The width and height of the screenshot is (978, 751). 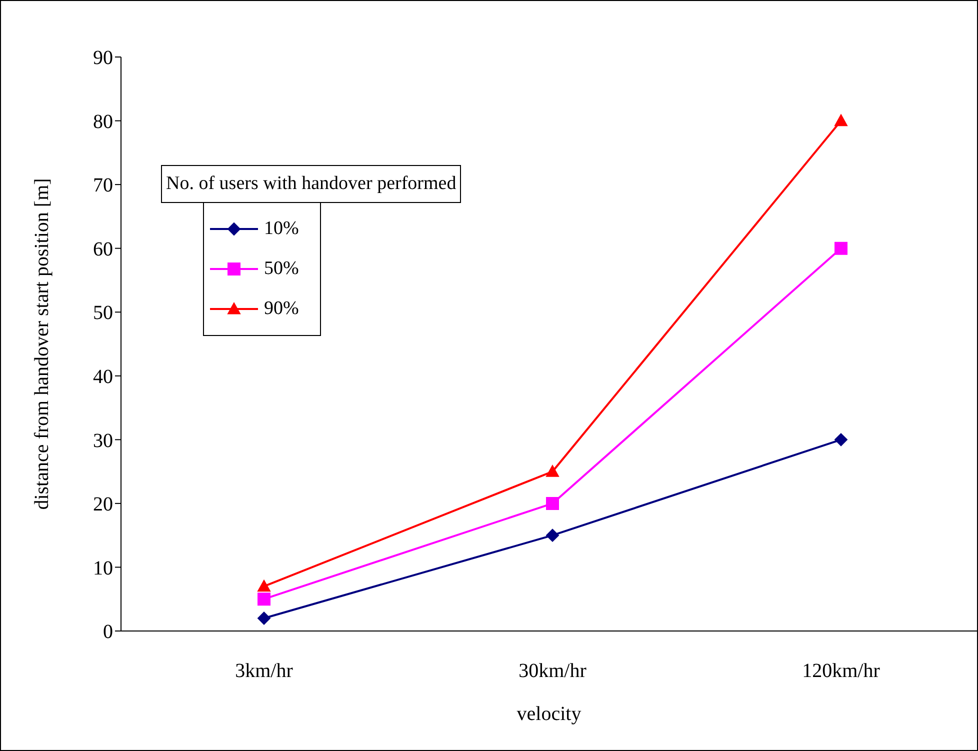 I want to click on y-tick-label: 30, so click(x=103, y=441).